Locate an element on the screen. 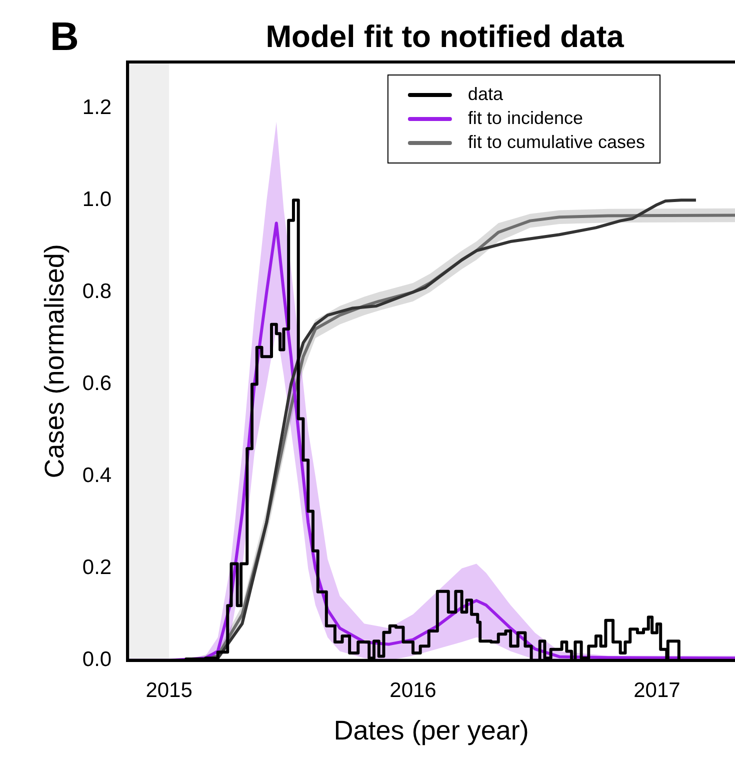 The height and width of the screenshot is (762, 735). y-tick-label: 0.6 is located at coordinates (97, 384).